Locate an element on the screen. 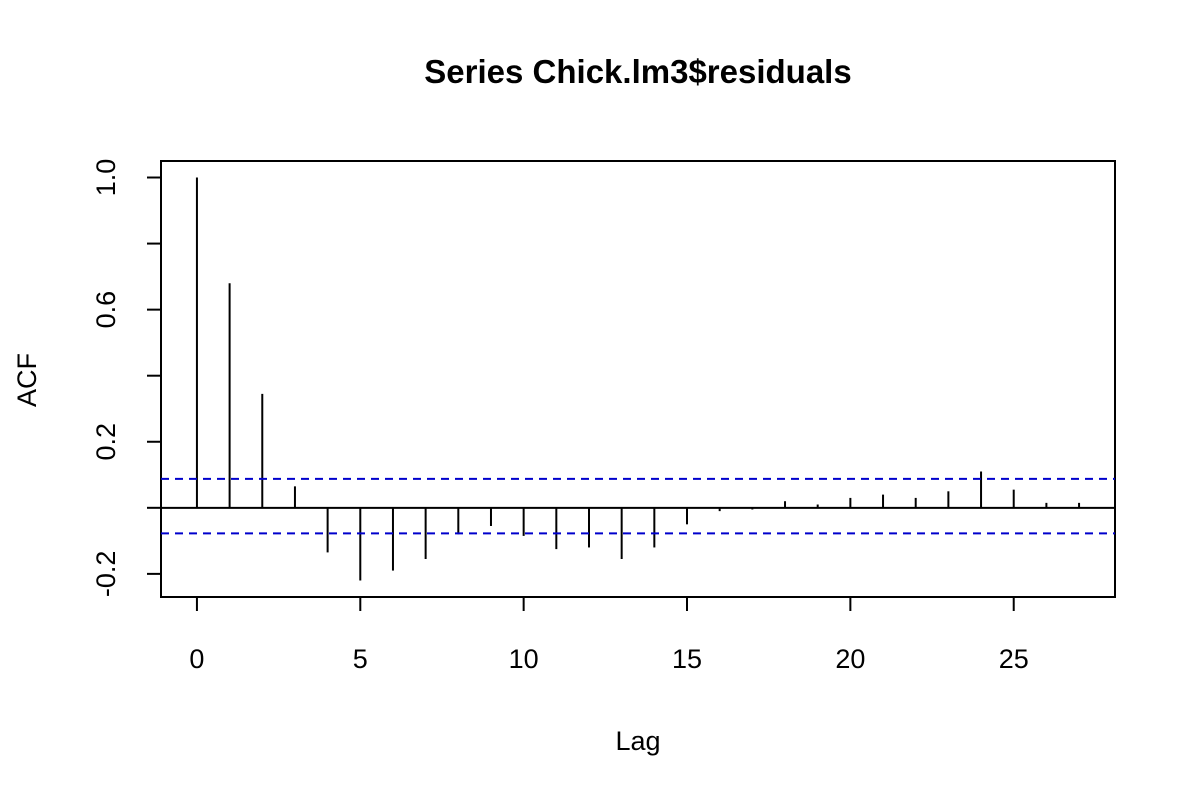  x-tick-label: 0 is located at coordinates (196, 659).